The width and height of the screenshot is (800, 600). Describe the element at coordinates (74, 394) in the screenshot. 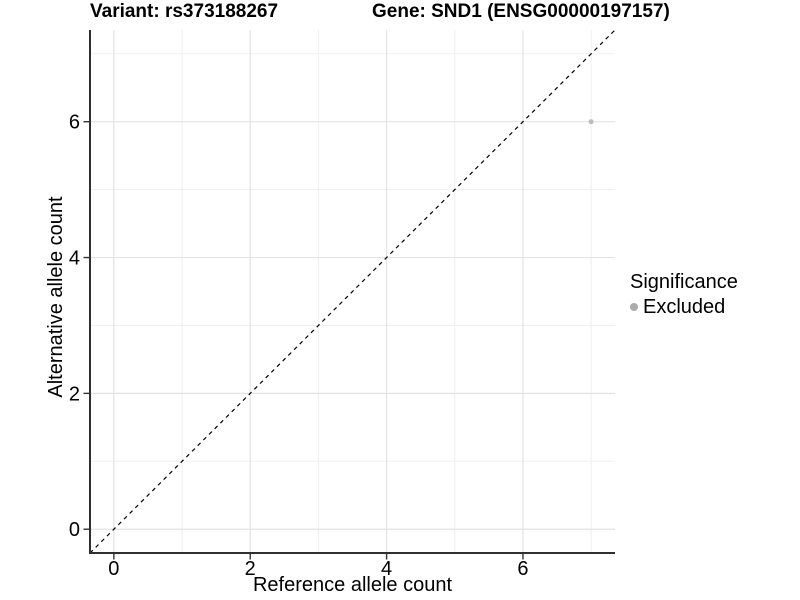

I see `y-tick-label: 2` at that location.